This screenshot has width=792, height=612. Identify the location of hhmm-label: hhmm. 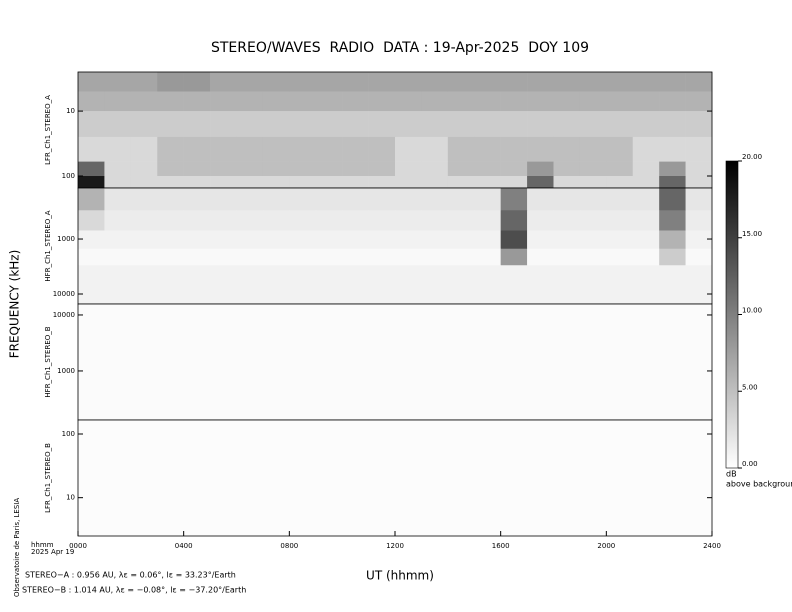
(42, 545).